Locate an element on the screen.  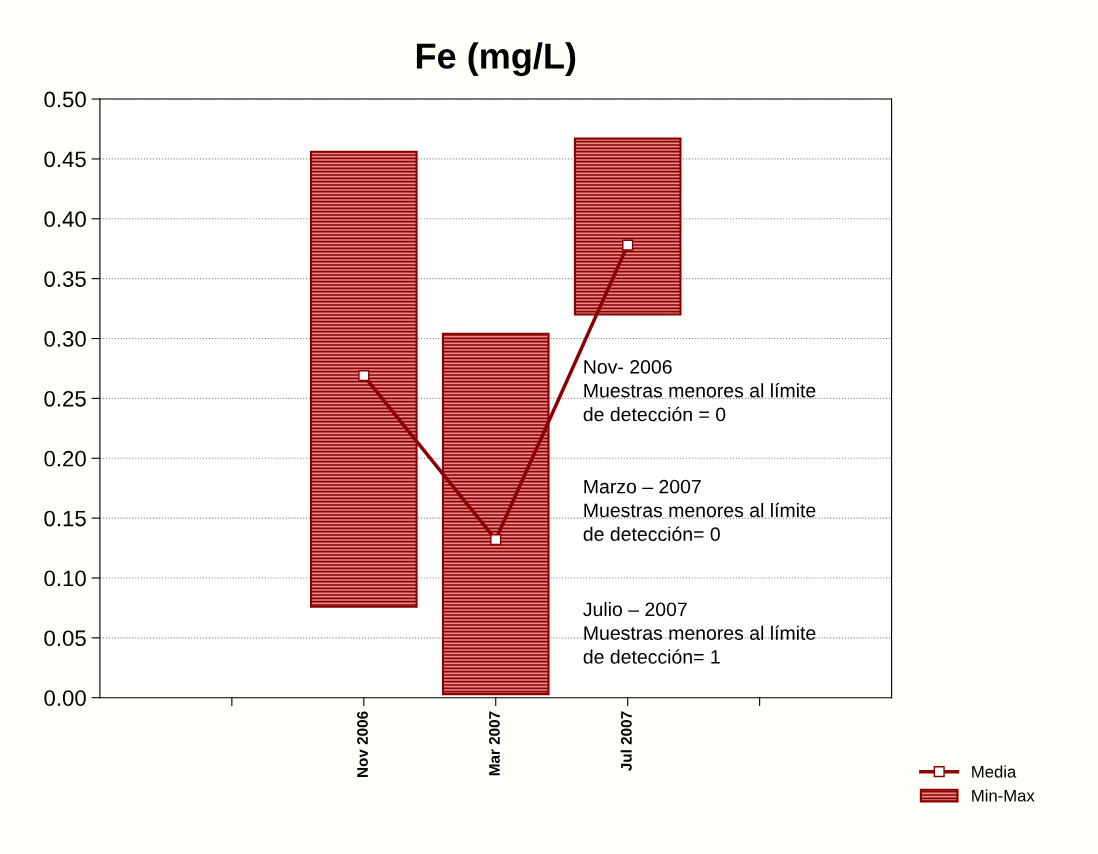
chart-title: Fe (mg/L) is located at coordinates (496, 59).